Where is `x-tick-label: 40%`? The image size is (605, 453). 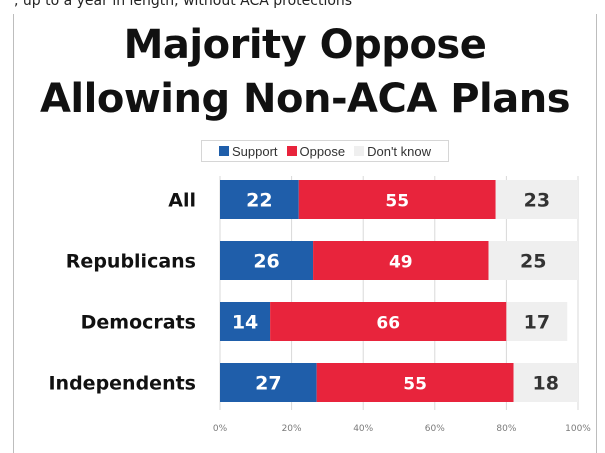 x-tick-label: 40% is located at coordinates (363, 429).